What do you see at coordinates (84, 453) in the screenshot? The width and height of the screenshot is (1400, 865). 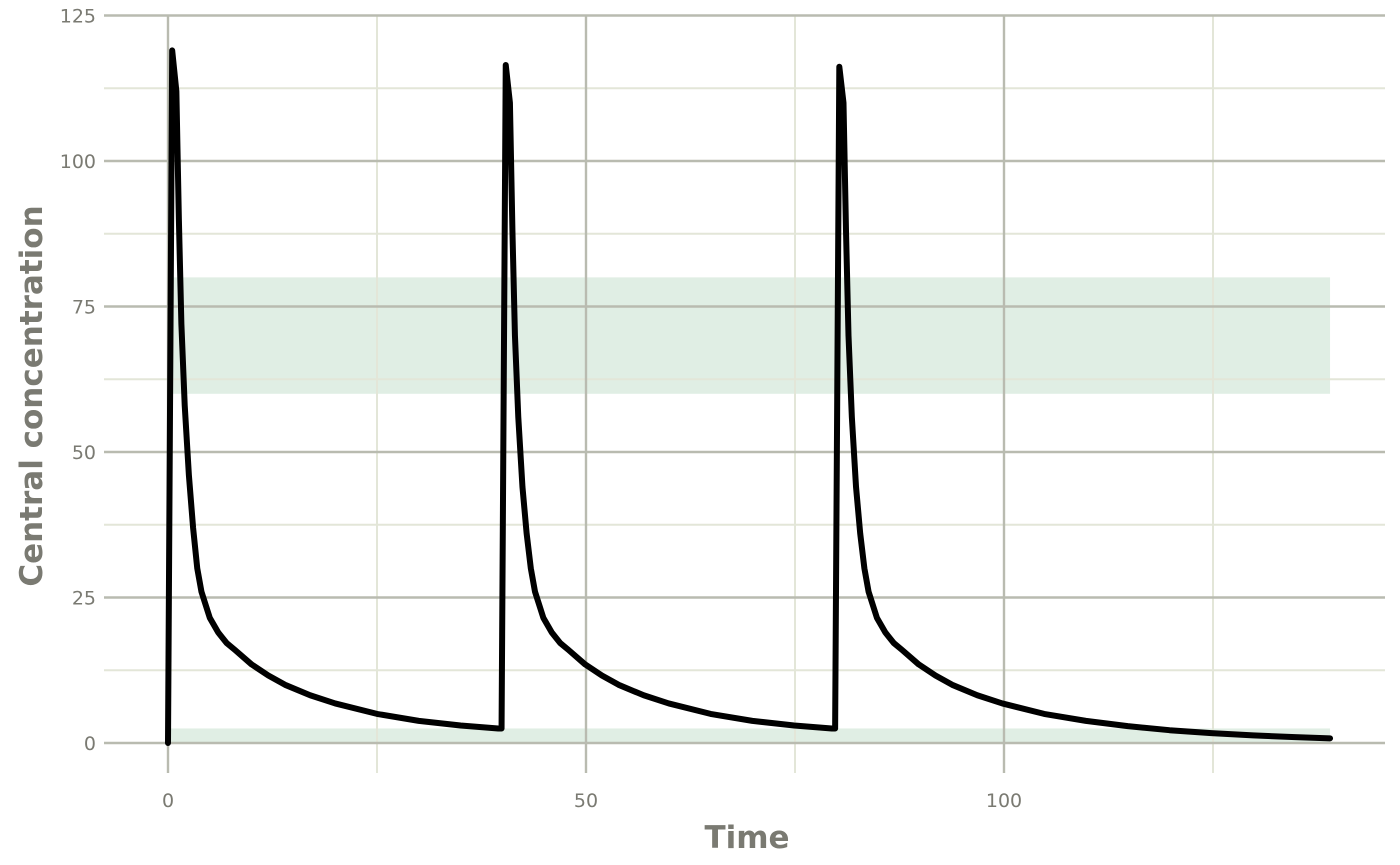 I see `y-tick-label: 50` at bounding box center [84, 453].